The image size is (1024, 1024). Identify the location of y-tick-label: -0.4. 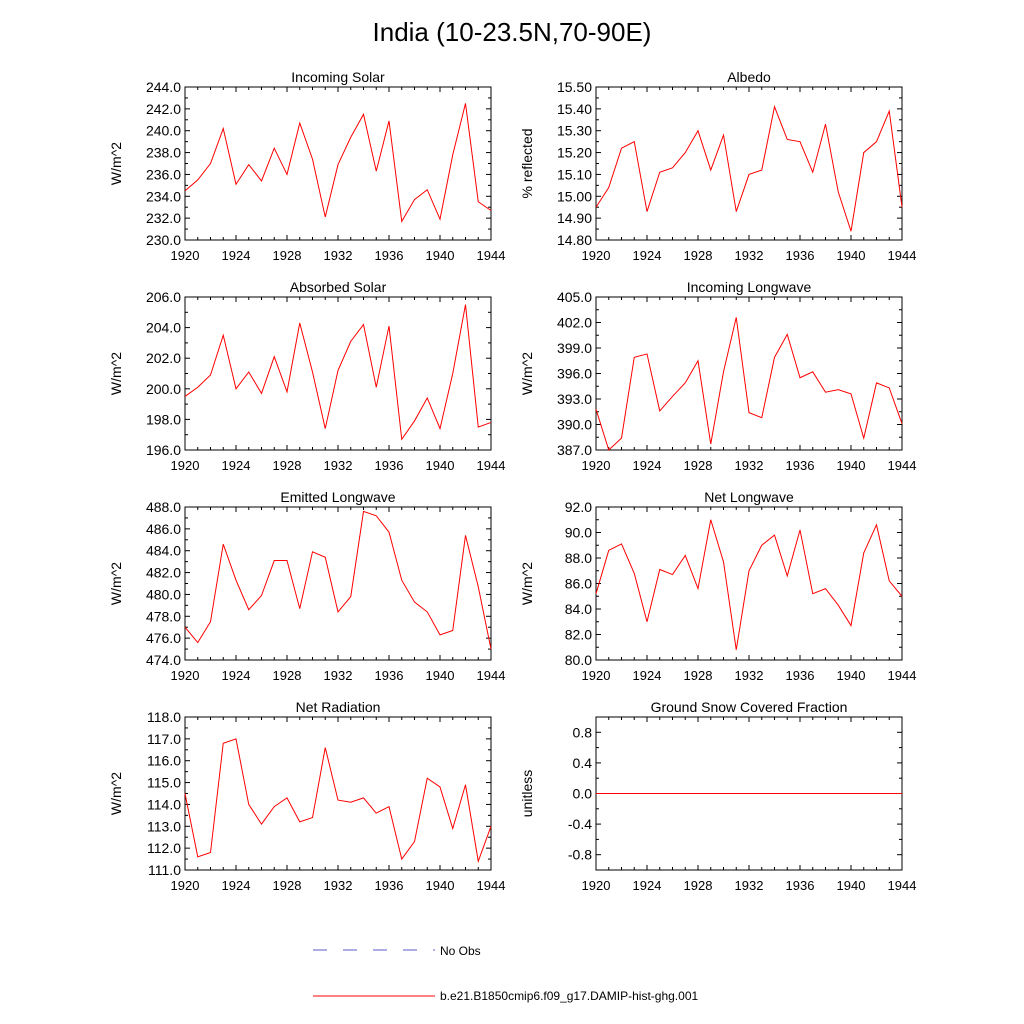
(580, 824).